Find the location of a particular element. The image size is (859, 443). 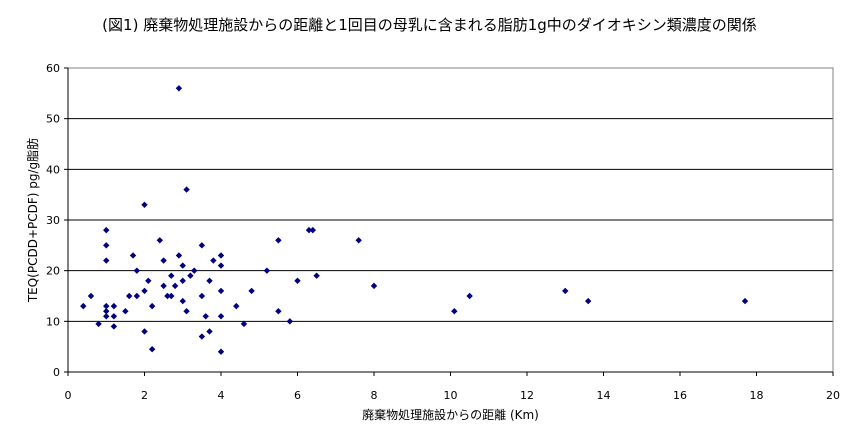

x-tick-label: 0 is located at coordinates (68, 395).